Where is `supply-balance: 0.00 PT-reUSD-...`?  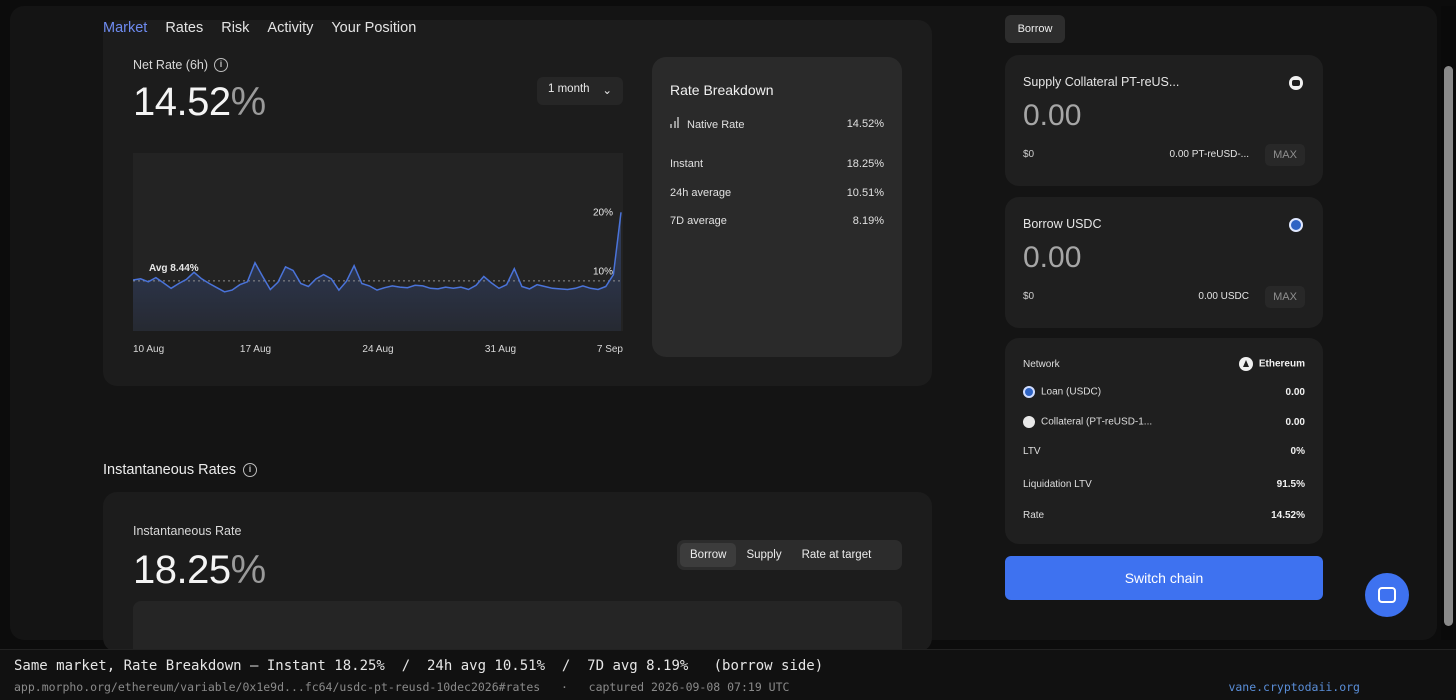
supply-balance: 0.00 PT-reUSD-... is located at coordinates (1209, 154).